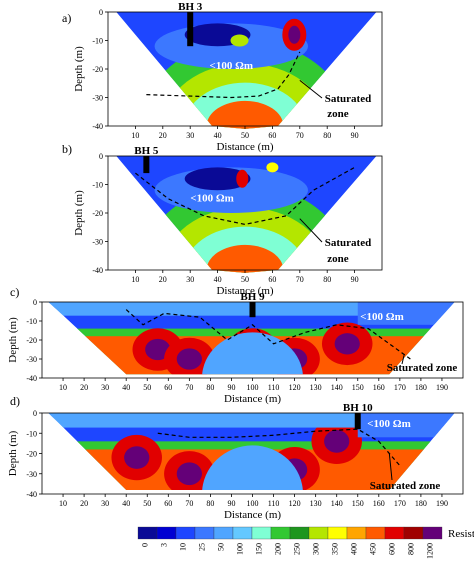 The image size is (474, 563). What do you see at coordinates (31, 340) in the screenshot?
I see `y-tick-label: -20` at bounding box center [31, 340].